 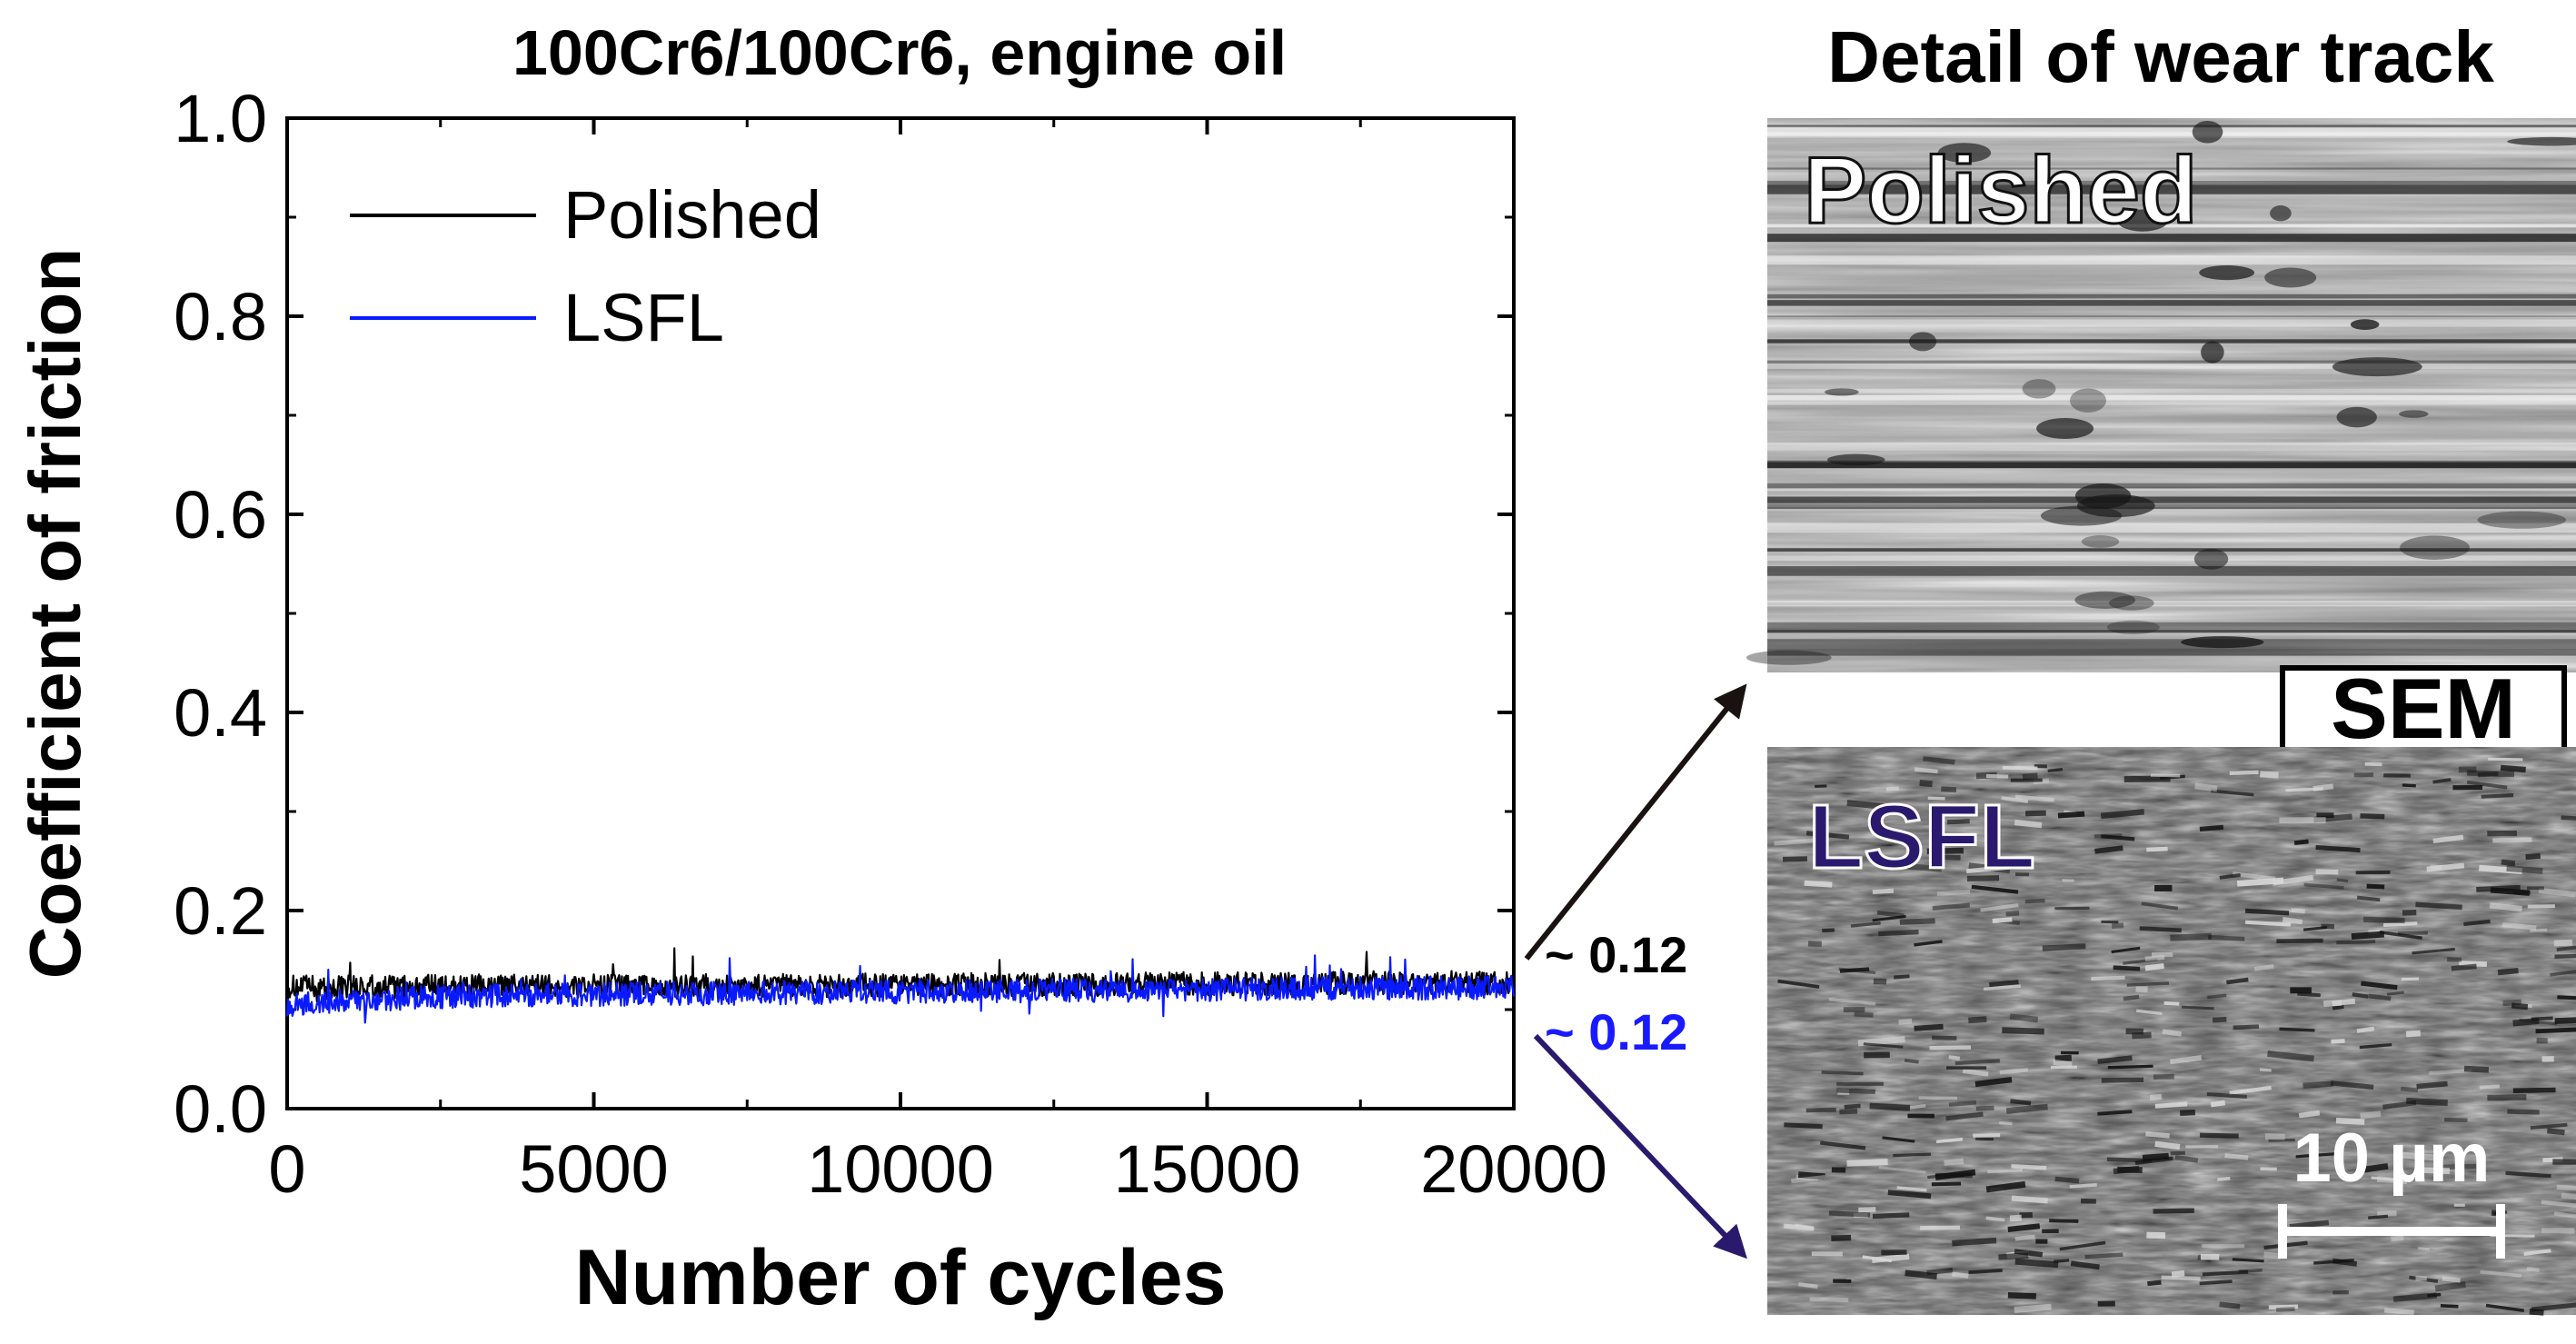 What do you see at coordinates (692, 215) in the screenshot?
I see `legend-label-polished: Polished` at bounding box center [692, 215].